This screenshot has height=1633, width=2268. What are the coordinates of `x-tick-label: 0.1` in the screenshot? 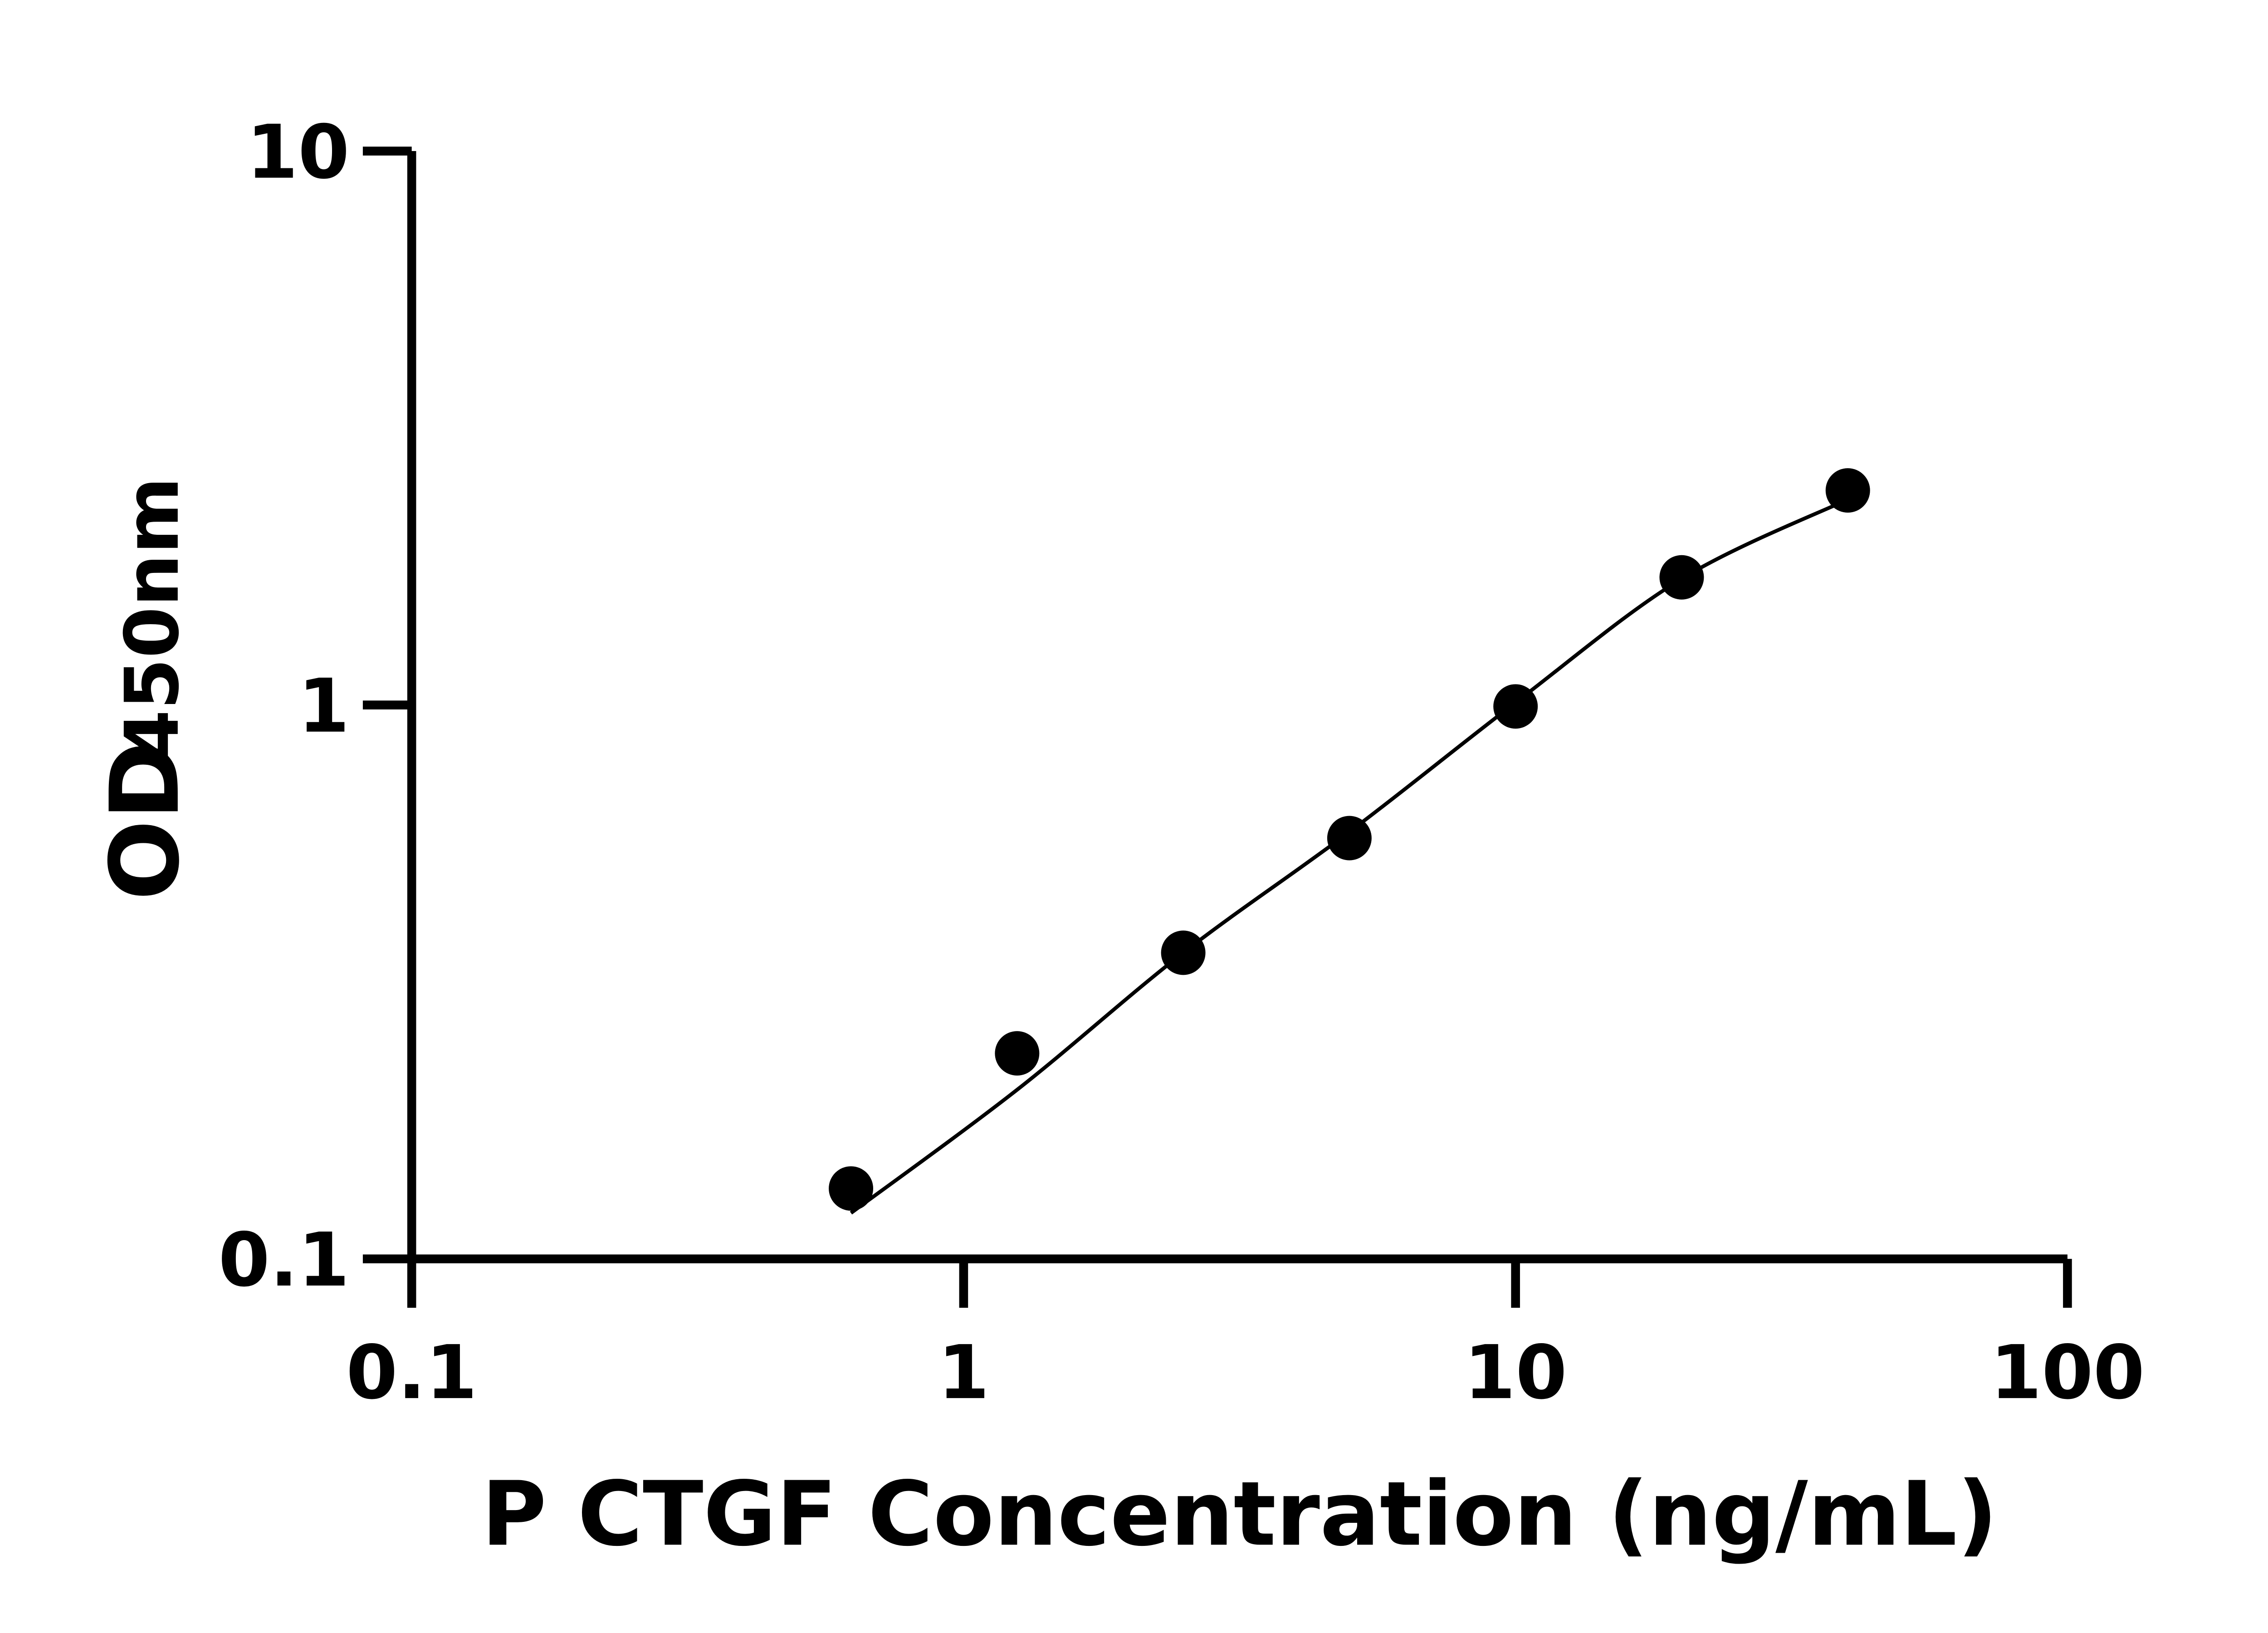 It's located at (412, 1373).